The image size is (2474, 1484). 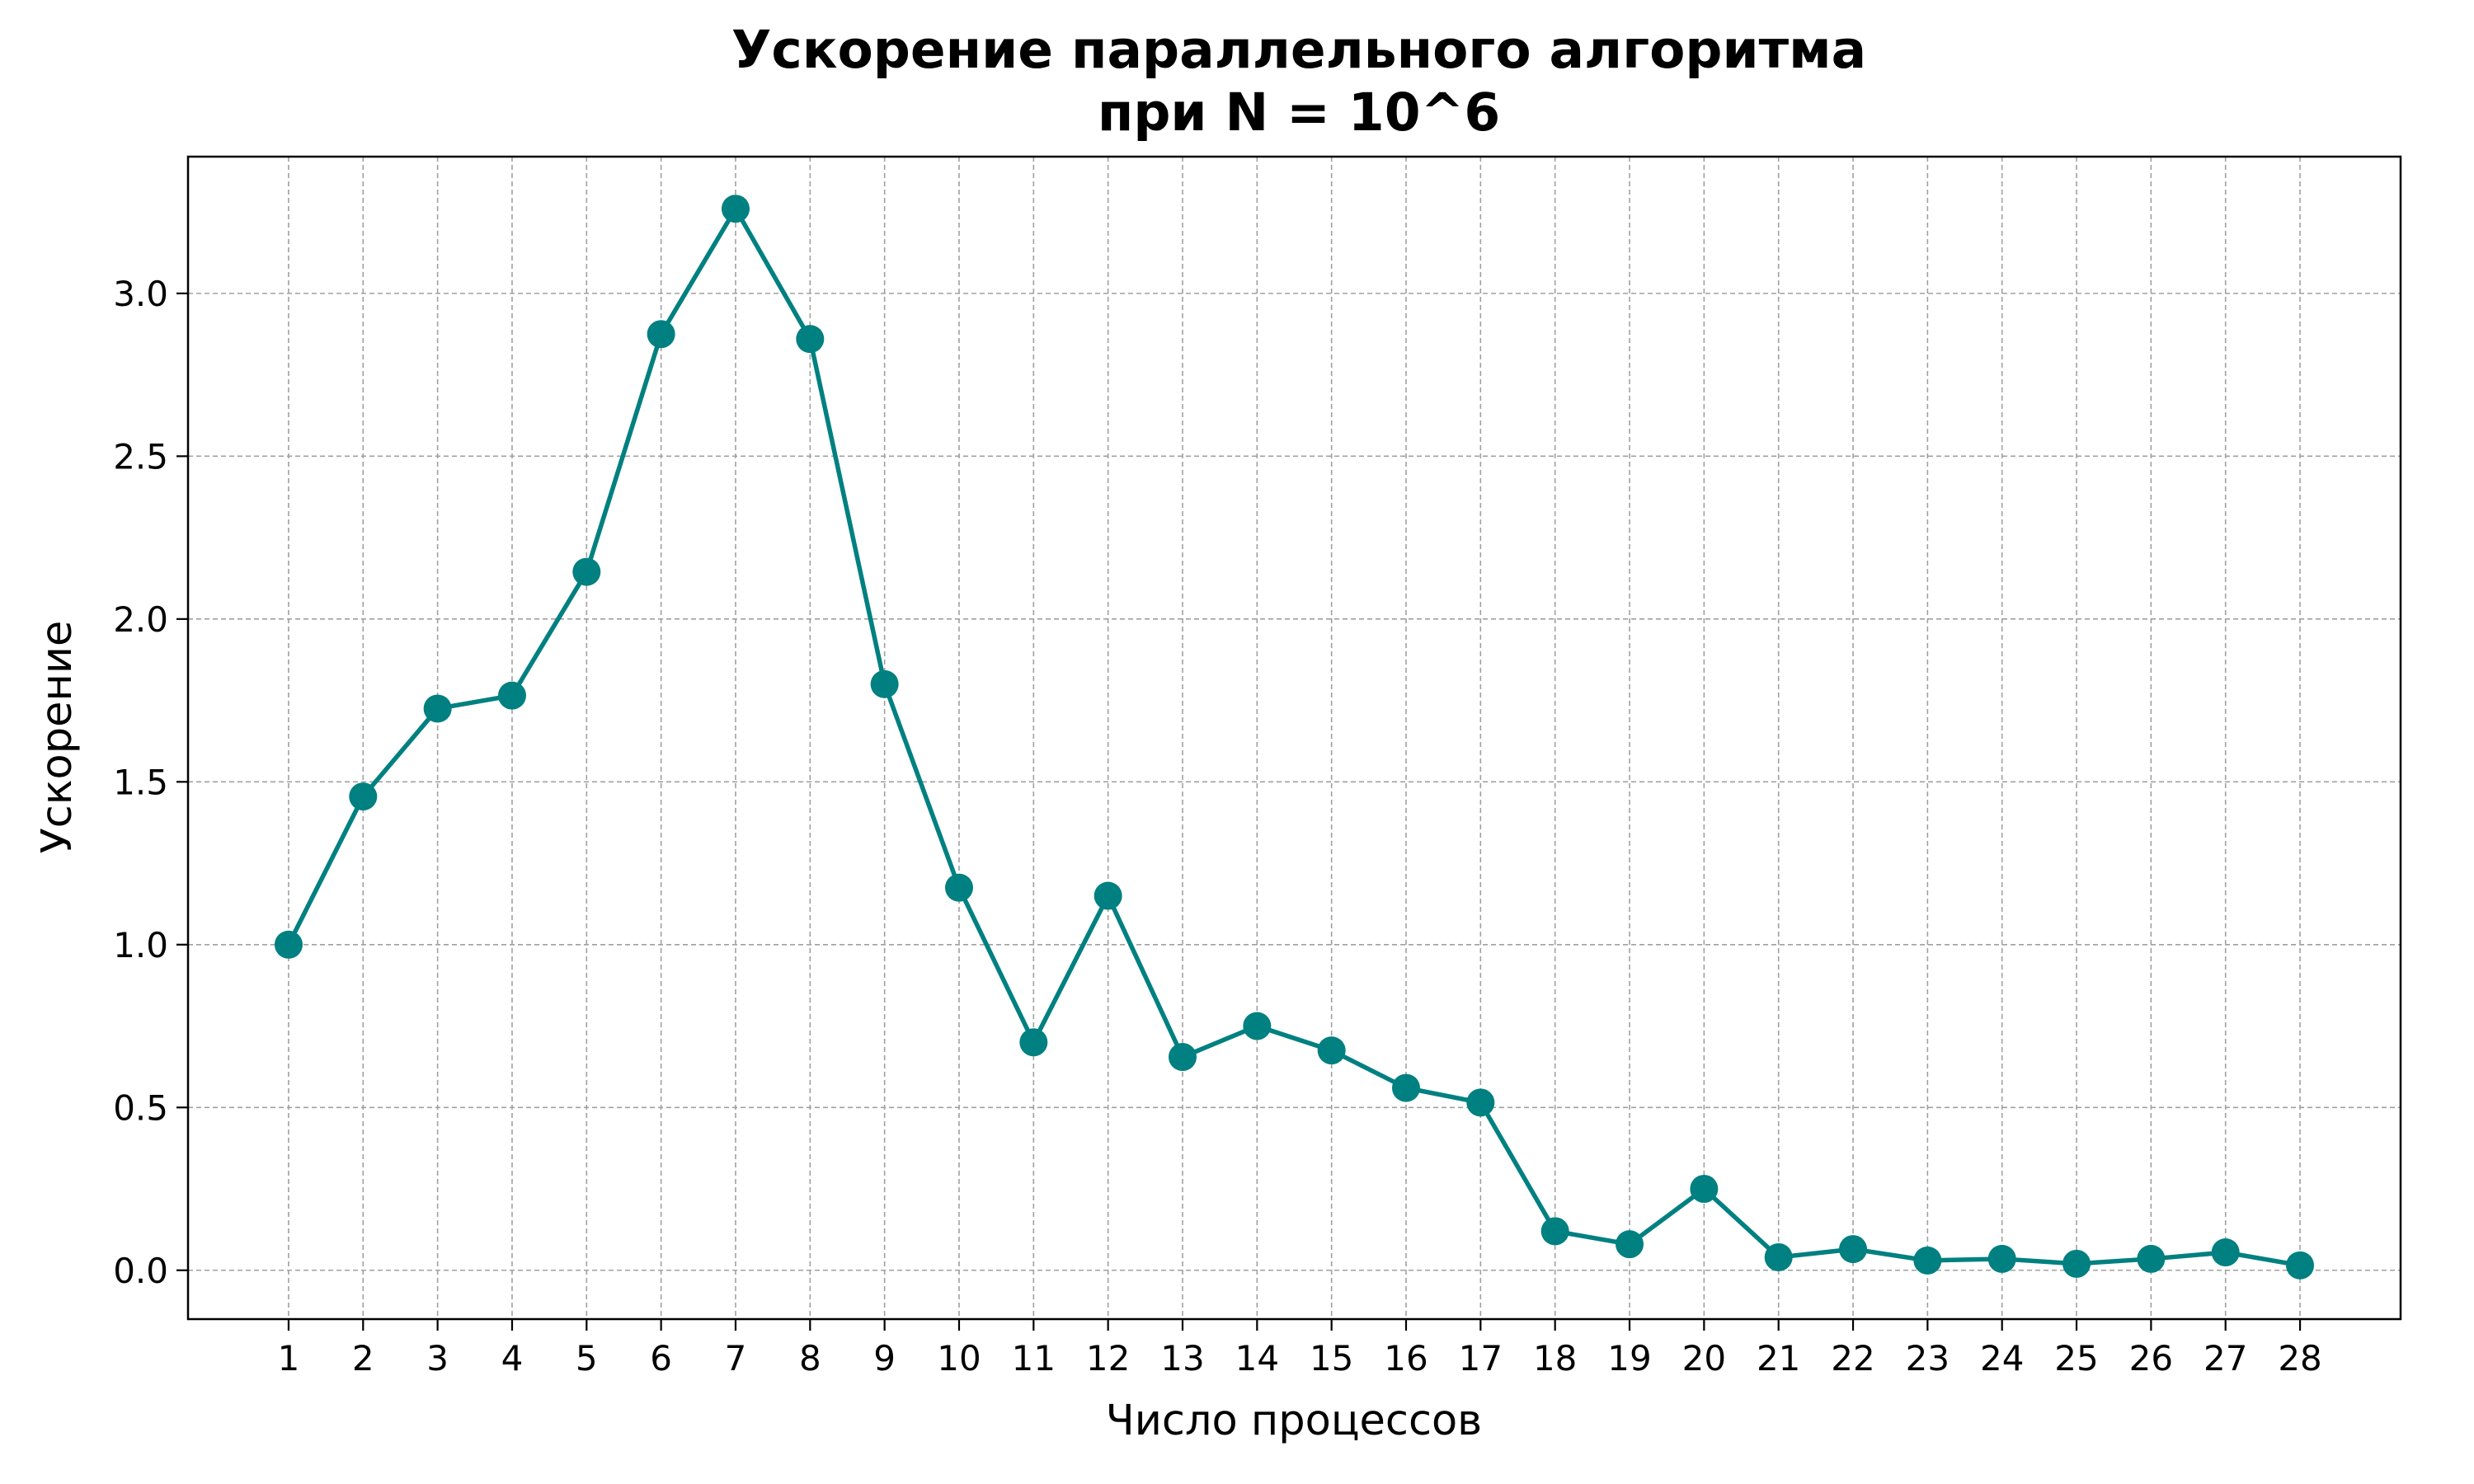 What do you see at coordinates (1298, 50) in the screenshot?
I see `chart-title: Ускорение параллельного алгоритма` at bounding box center [1298, 50].